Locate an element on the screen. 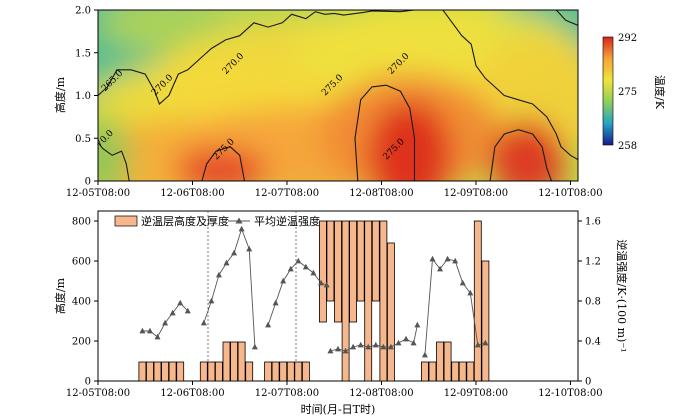 This screenshot has width=700, height=420. inversion-y-ticks: 0 200 400 600 800 is located at coordinates (85, 302).